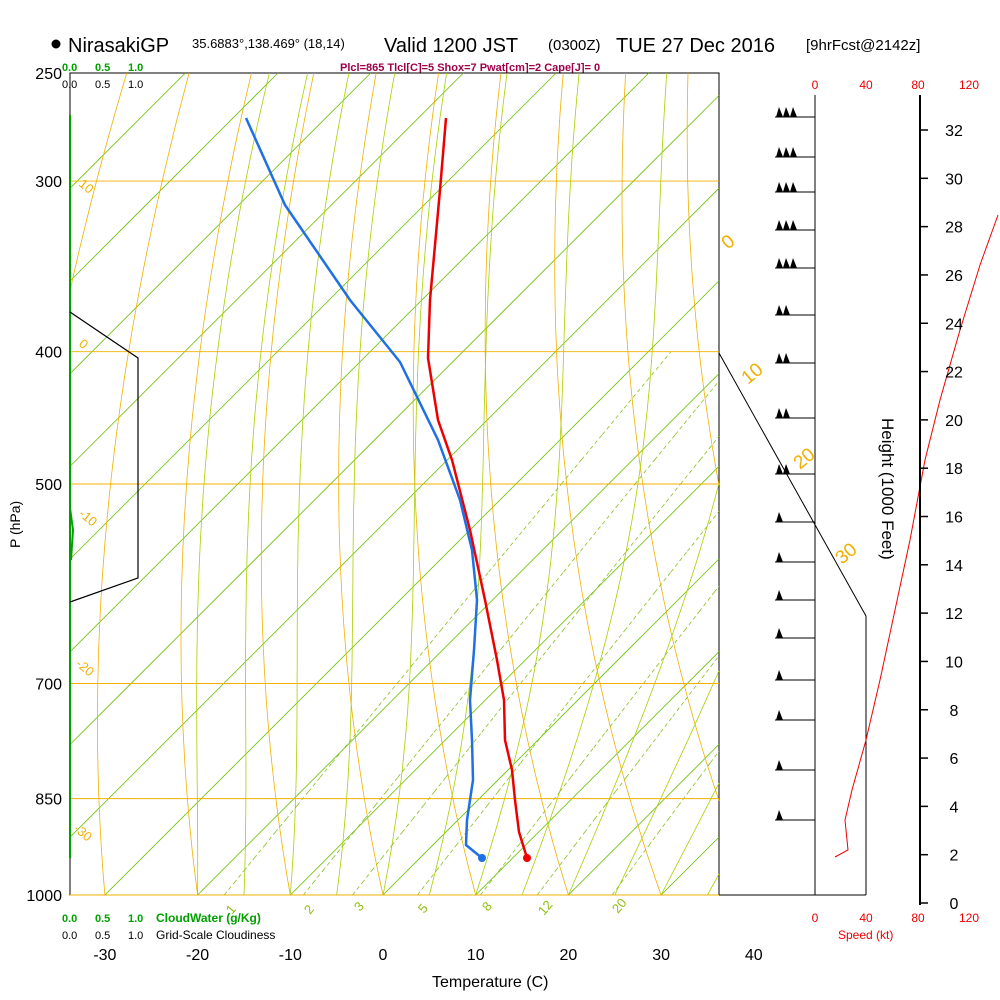  I want to click on height-tick-label: 18, so click(954, 469).